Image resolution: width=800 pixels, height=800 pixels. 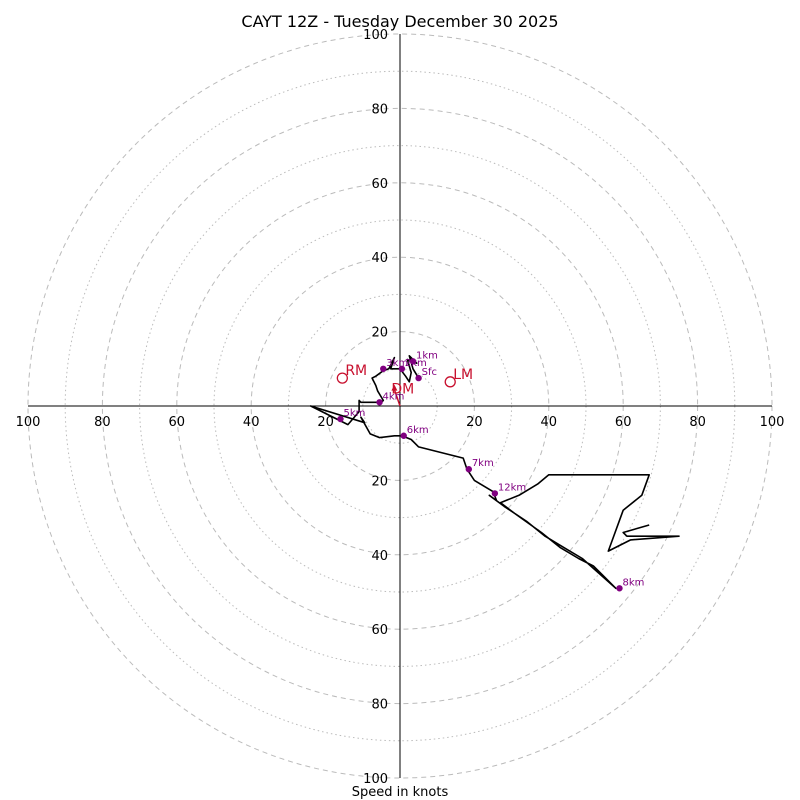 I want to click on hodograph-trace, so click(x=494, y=472).